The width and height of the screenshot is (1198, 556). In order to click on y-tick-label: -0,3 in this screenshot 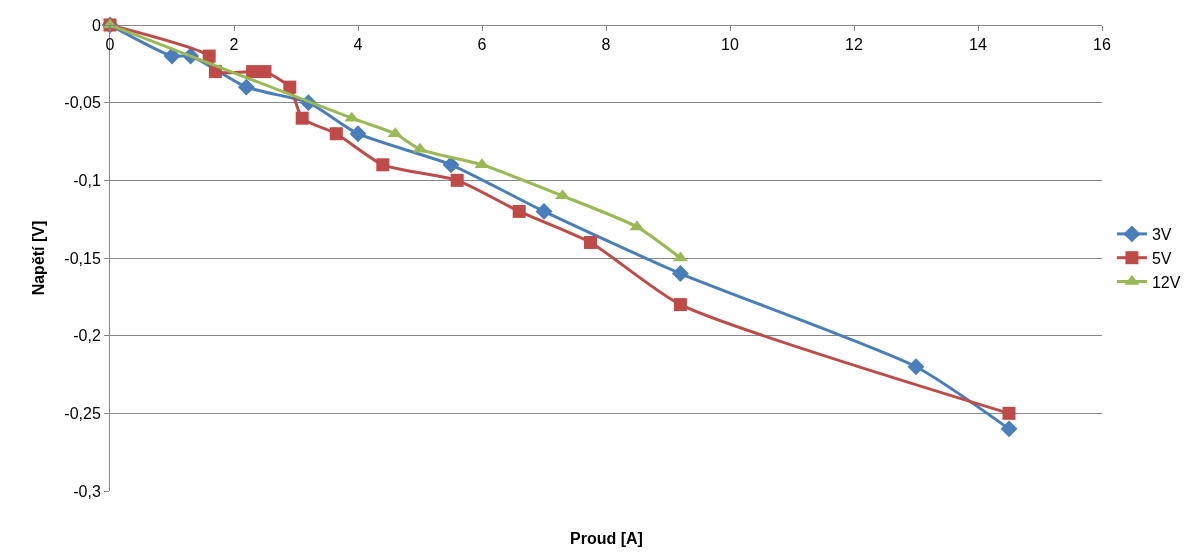, I will do `click(87, 491)`.